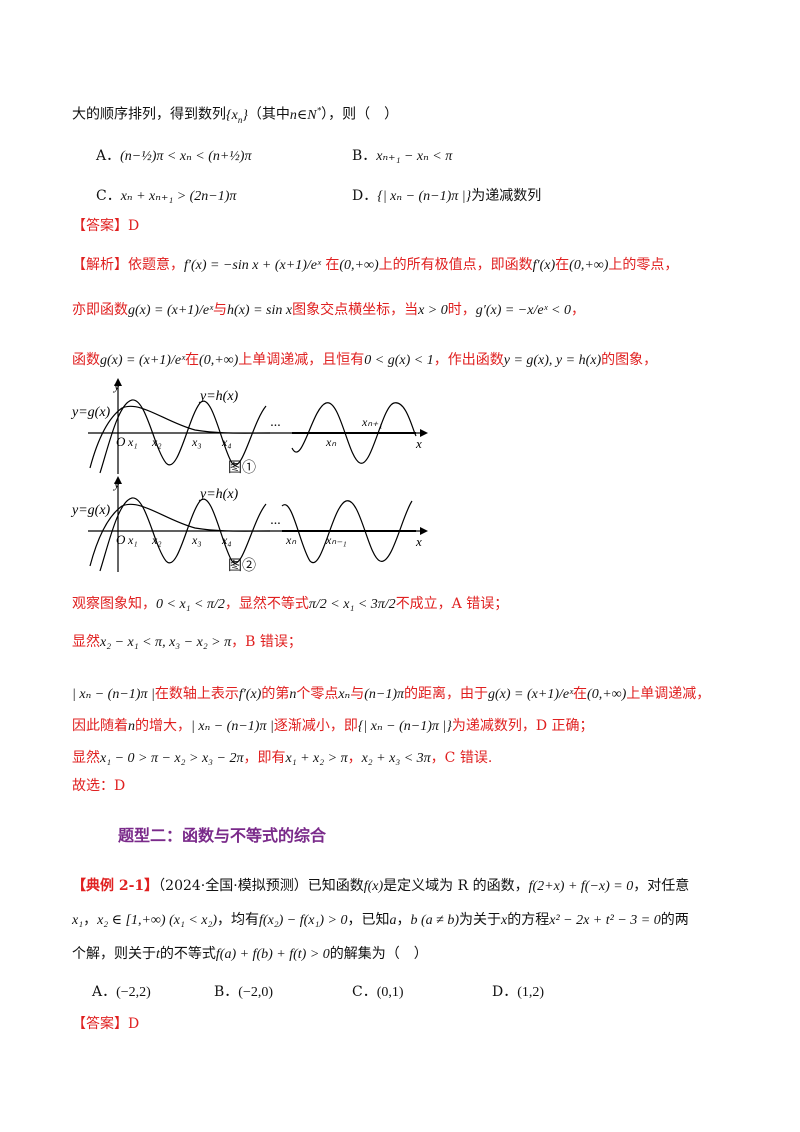 Image resolution: width=800 pixels, height=1132 pixels. I want to click on xn1-label: xₙ₊₁, so click(372, 422).